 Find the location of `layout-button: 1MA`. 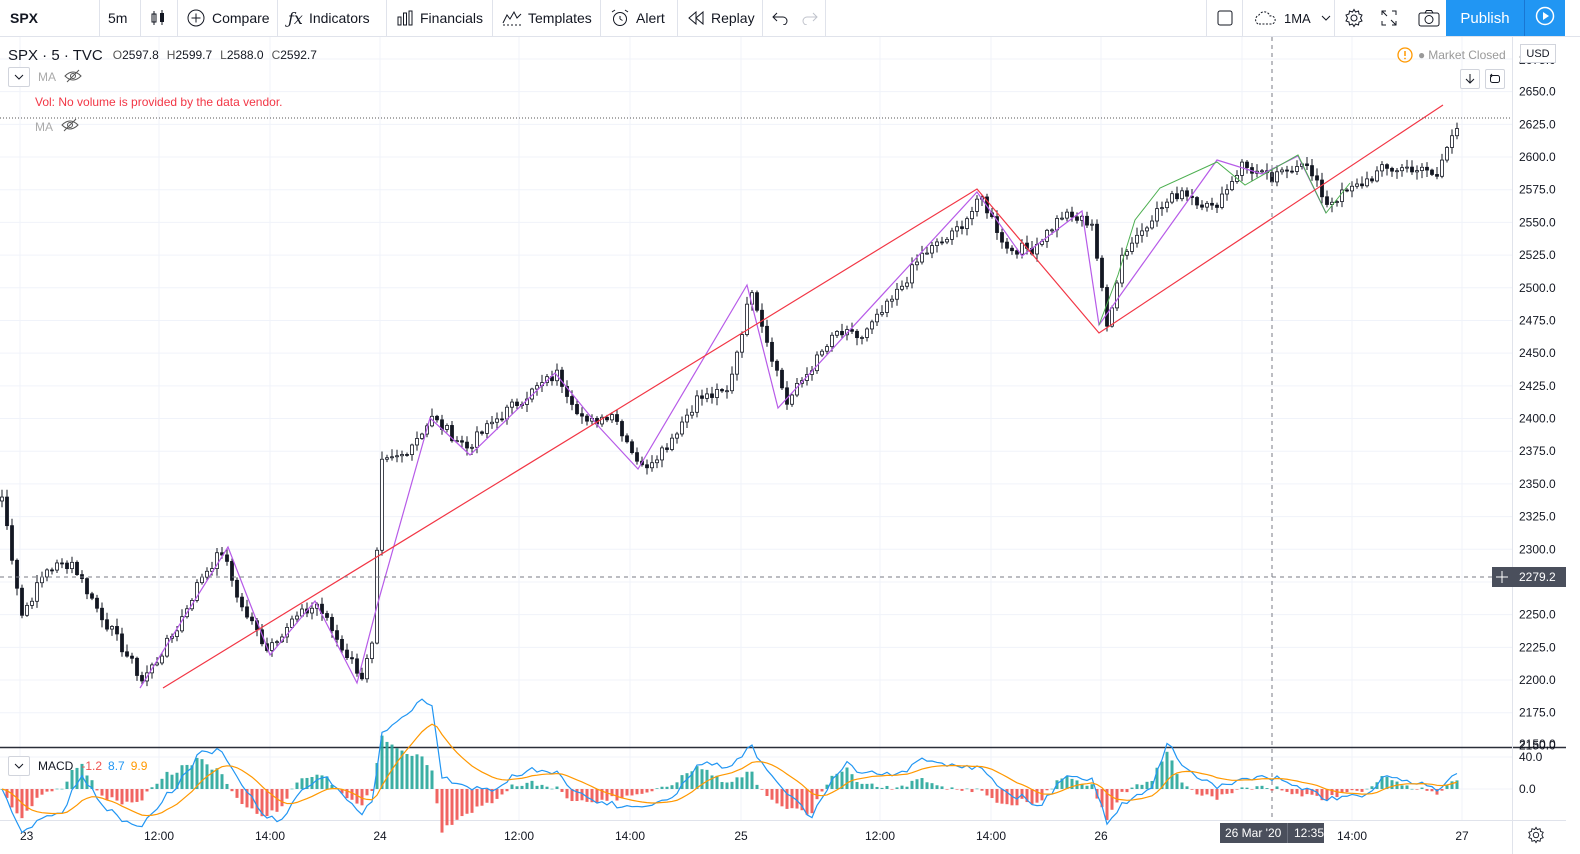

layout-button: 1MA is located at coordinates (1289, 18).